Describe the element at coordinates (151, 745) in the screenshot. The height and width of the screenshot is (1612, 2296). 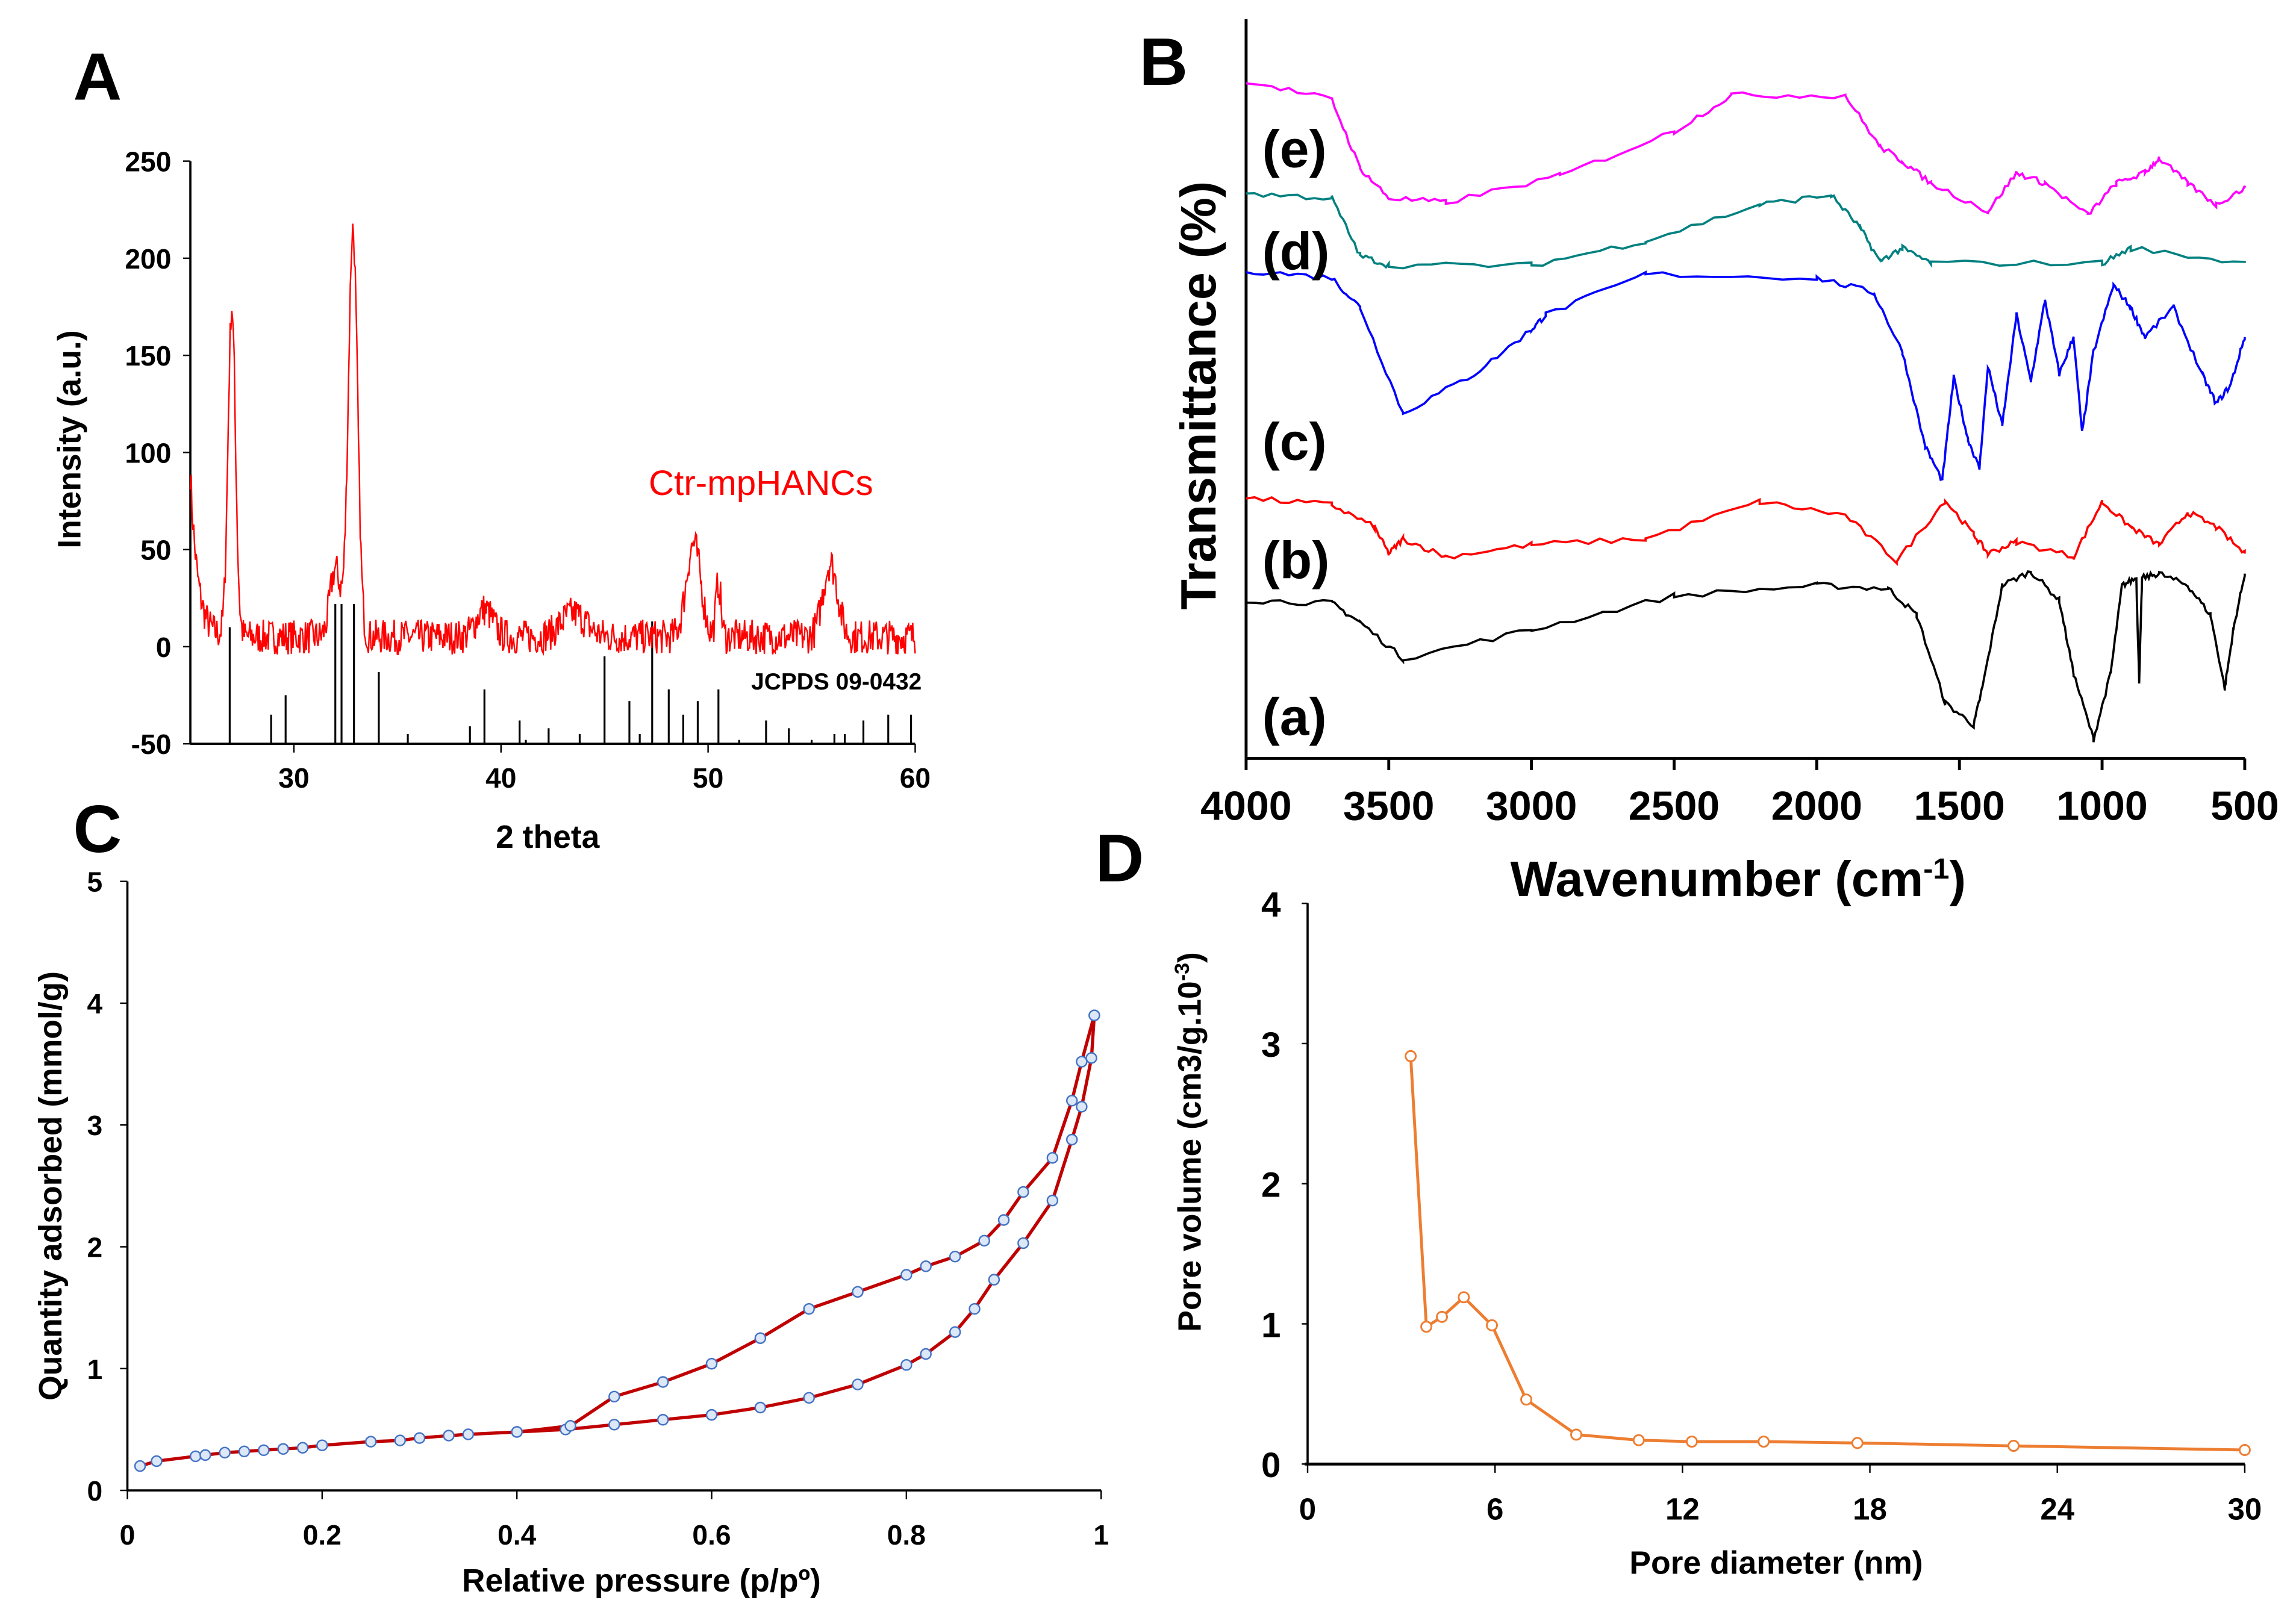
I see `y-tick-label: -50` at that location.